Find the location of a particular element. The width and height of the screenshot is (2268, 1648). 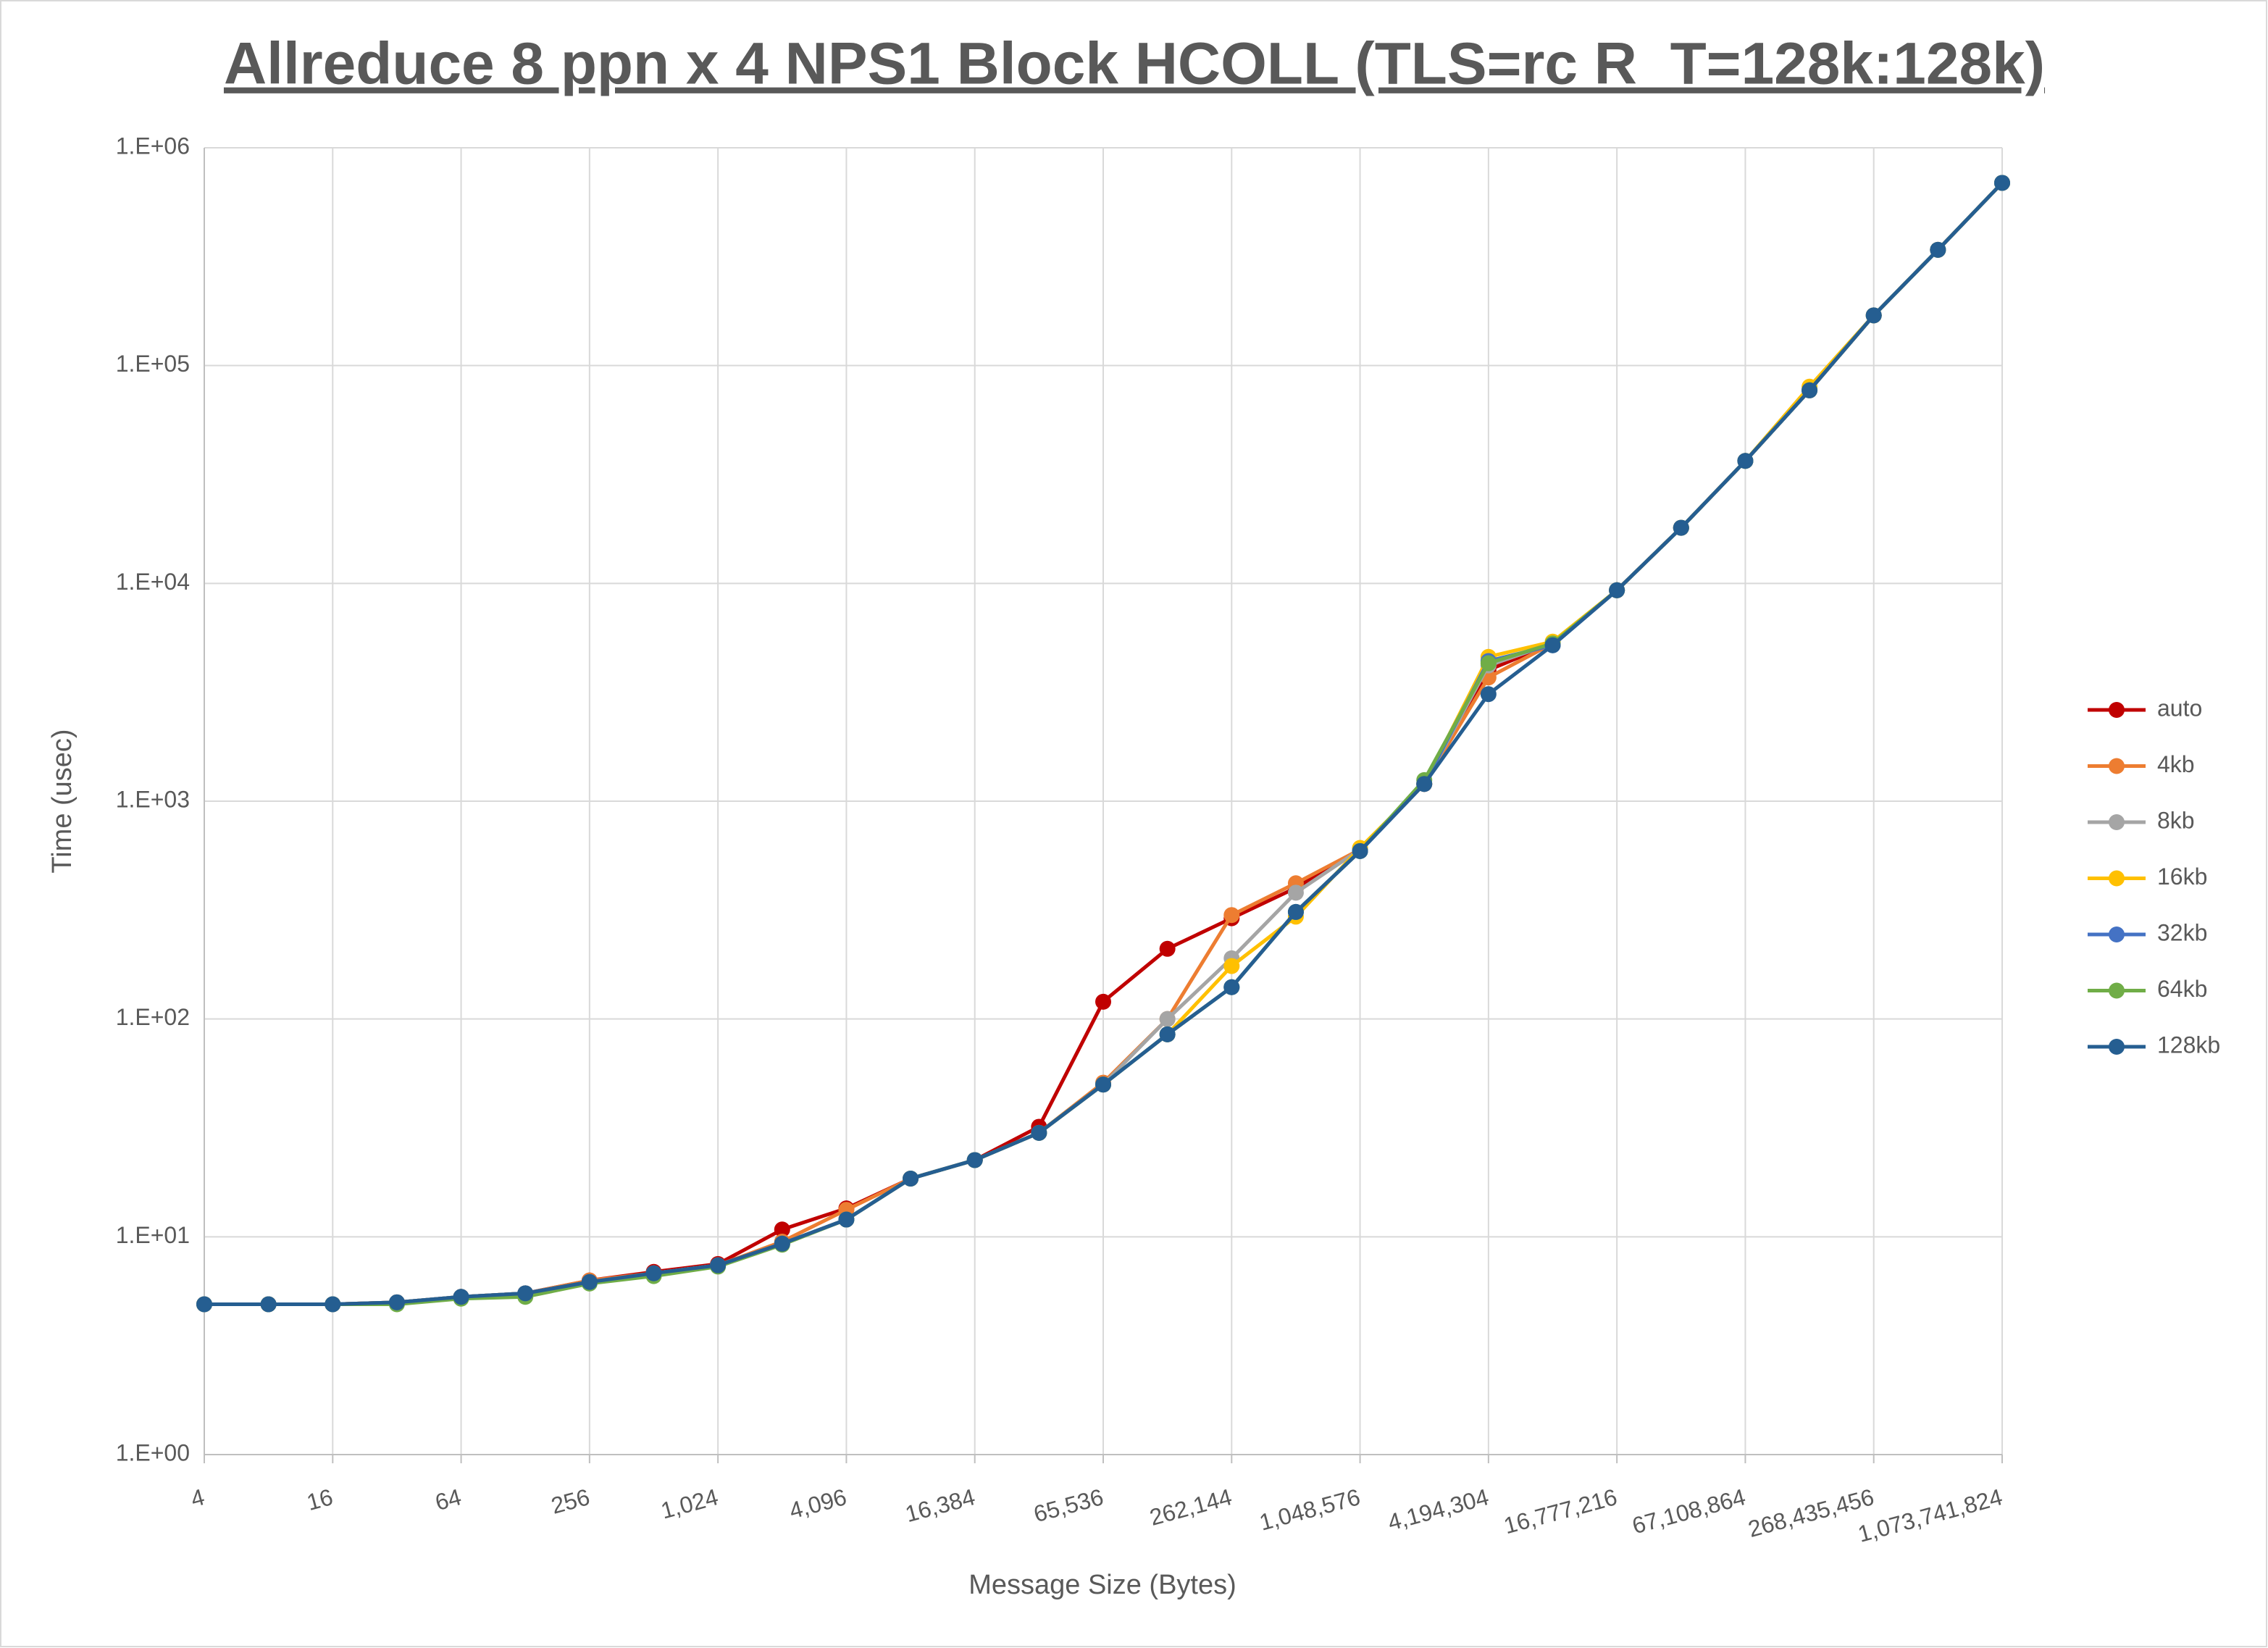

y-tick-label: 1.E+05 is located at coordinates (153, 364).